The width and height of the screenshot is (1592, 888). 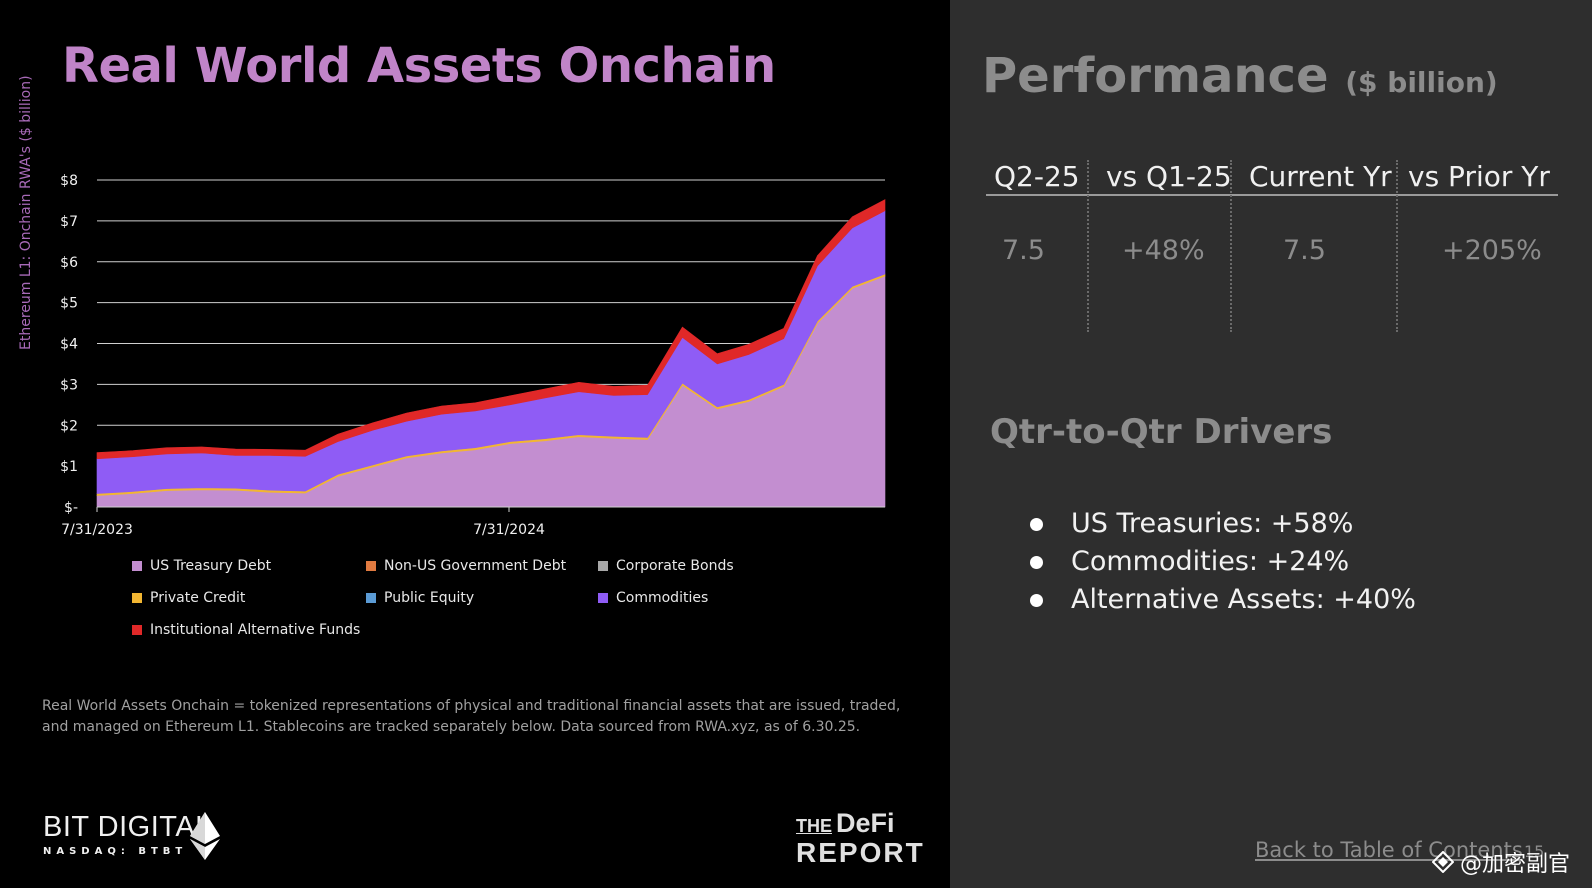 I want to click on perf-header-vs-q1-25: vs Q1-25, so click(x=1169, y=176).